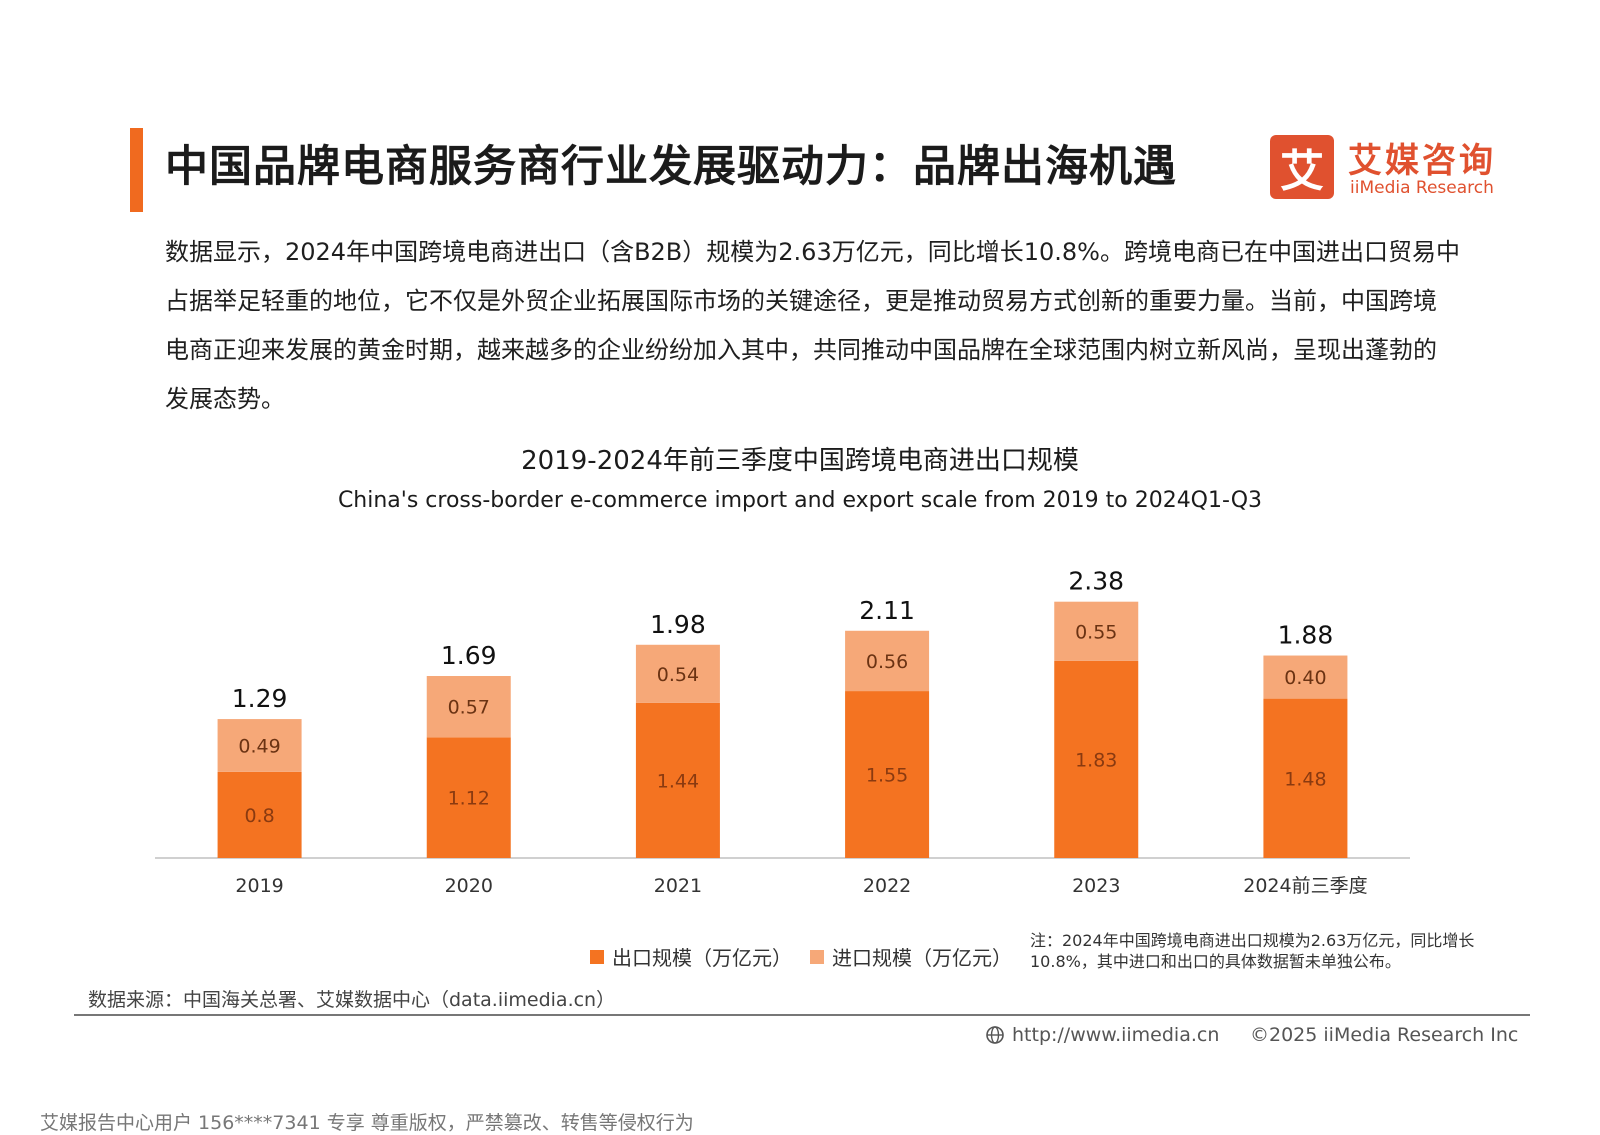  I want to click on legend-label-import: 进口规模（万亿元）, so click(922, 958).